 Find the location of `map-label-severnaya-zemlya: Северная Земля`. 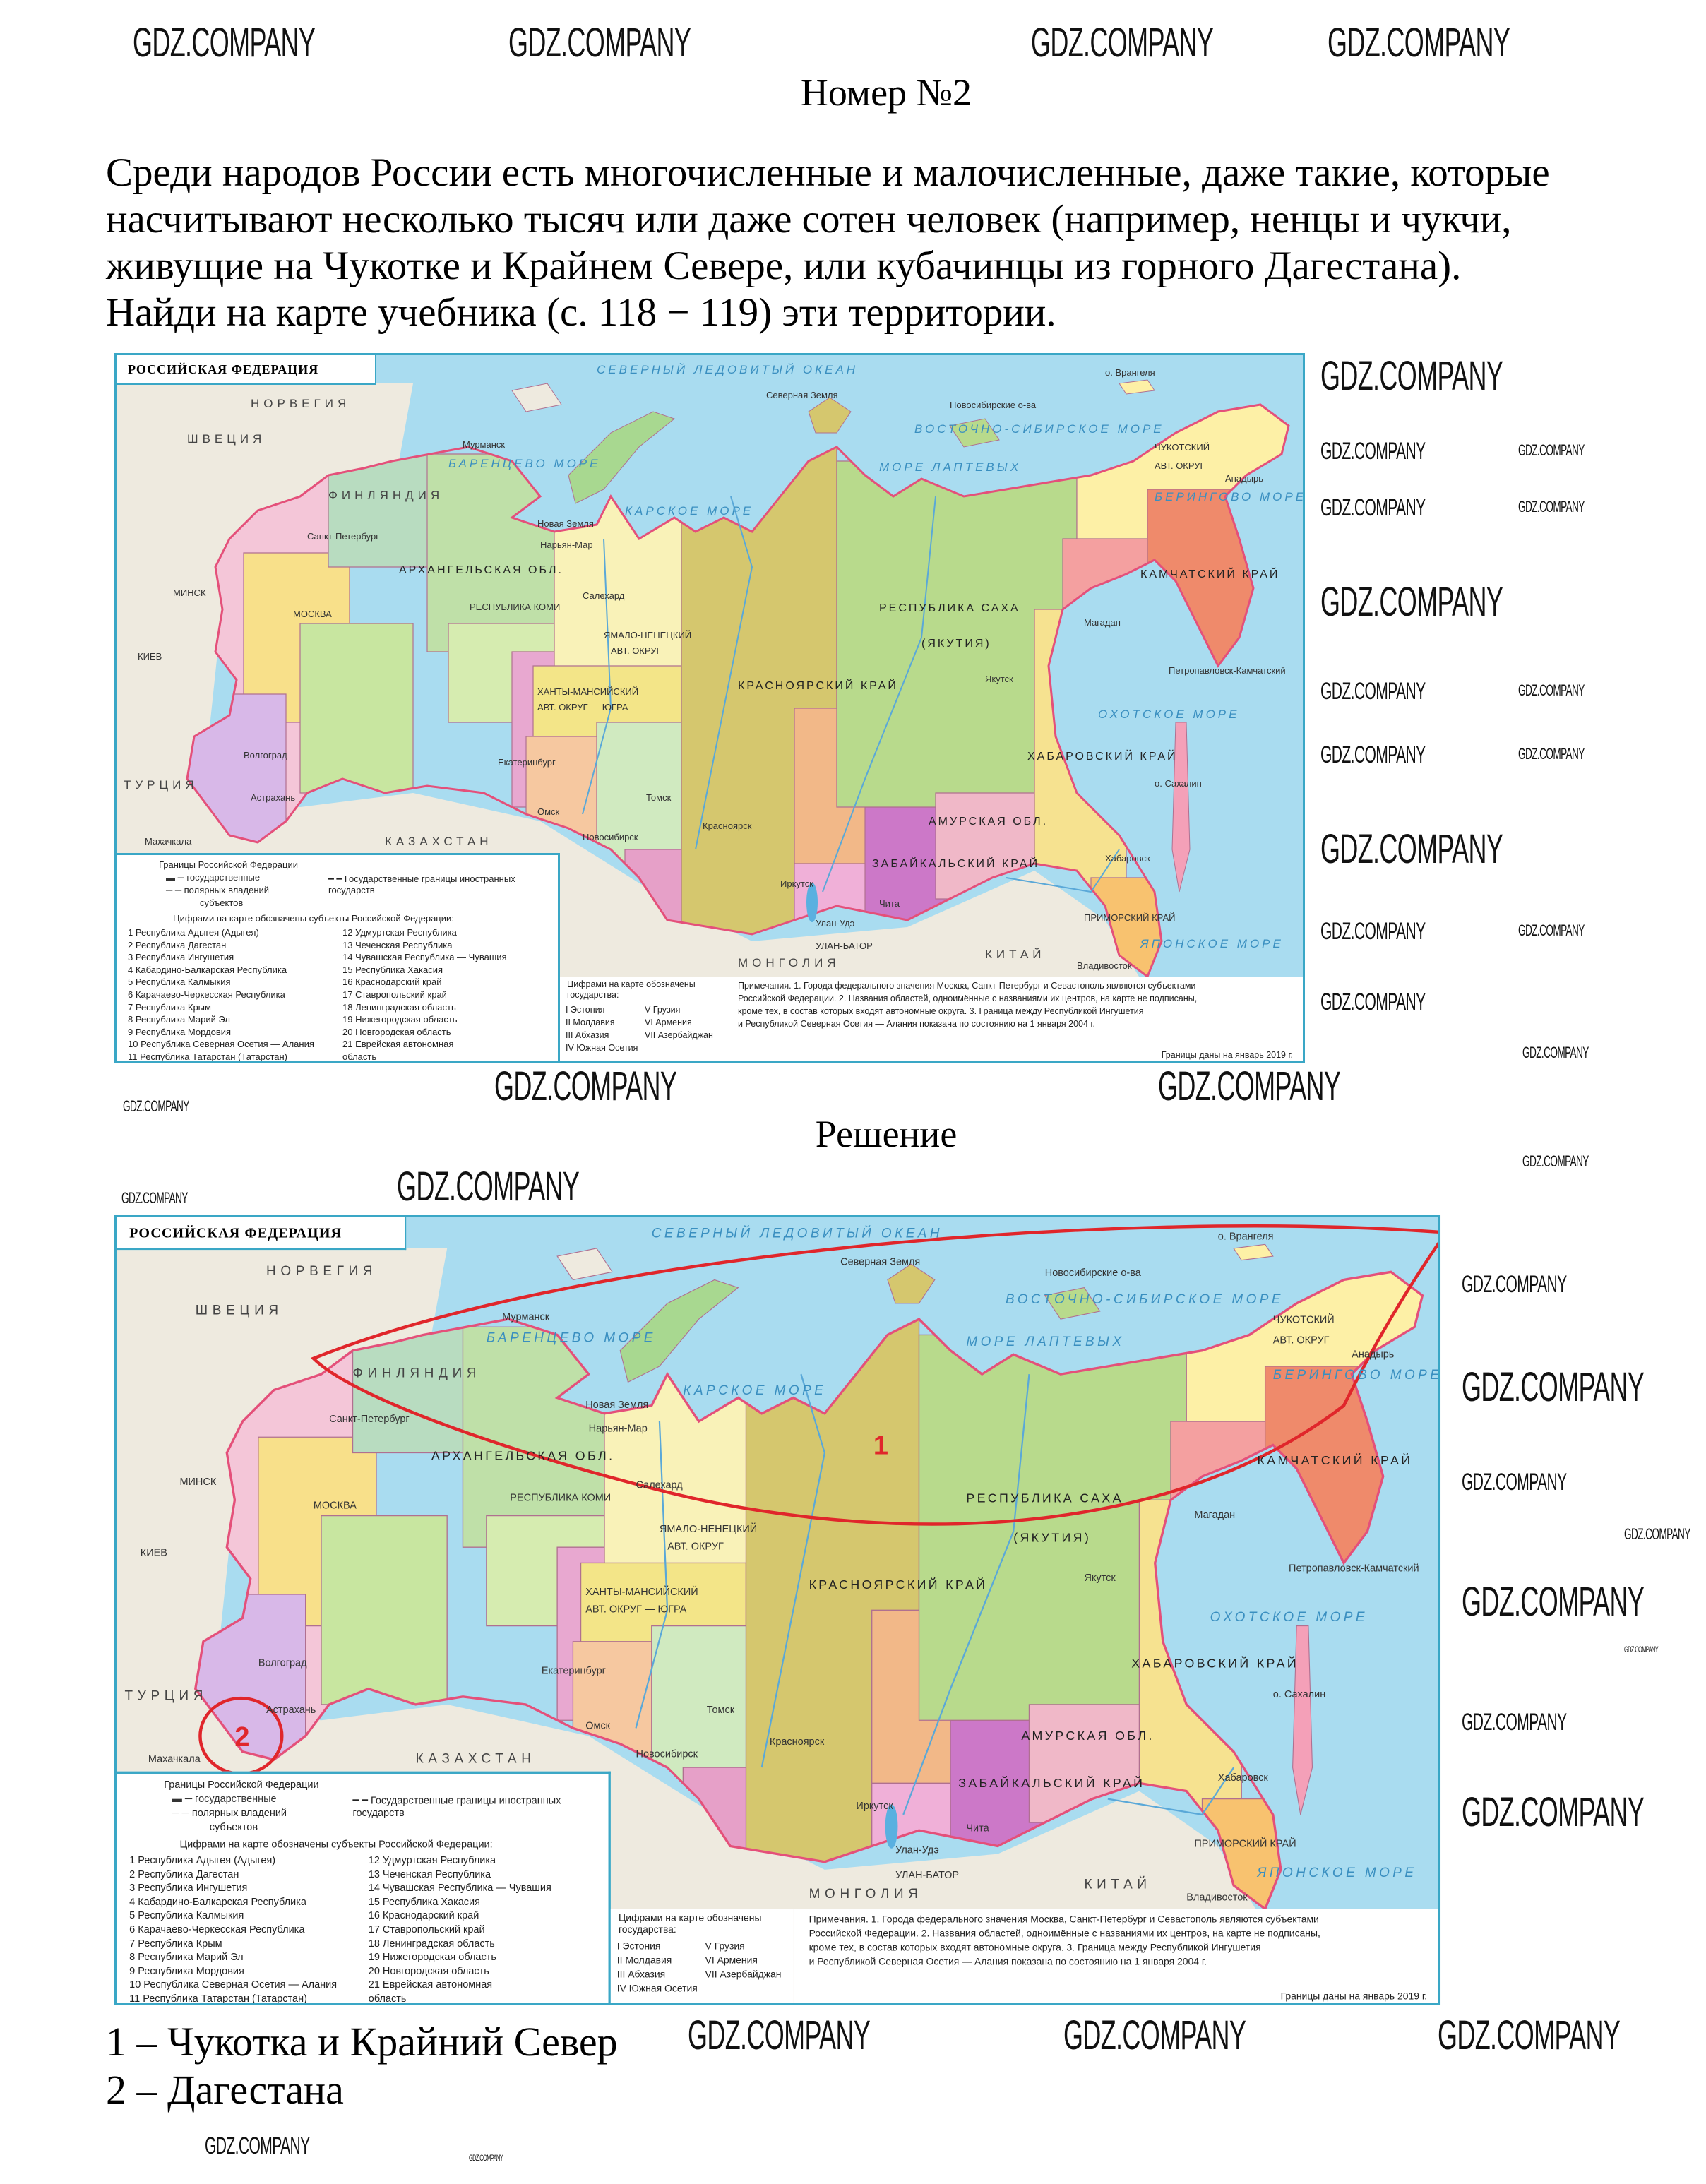

map-label-severnaya-zemlya: Северная Земля is located at coordinates (881, 1261).